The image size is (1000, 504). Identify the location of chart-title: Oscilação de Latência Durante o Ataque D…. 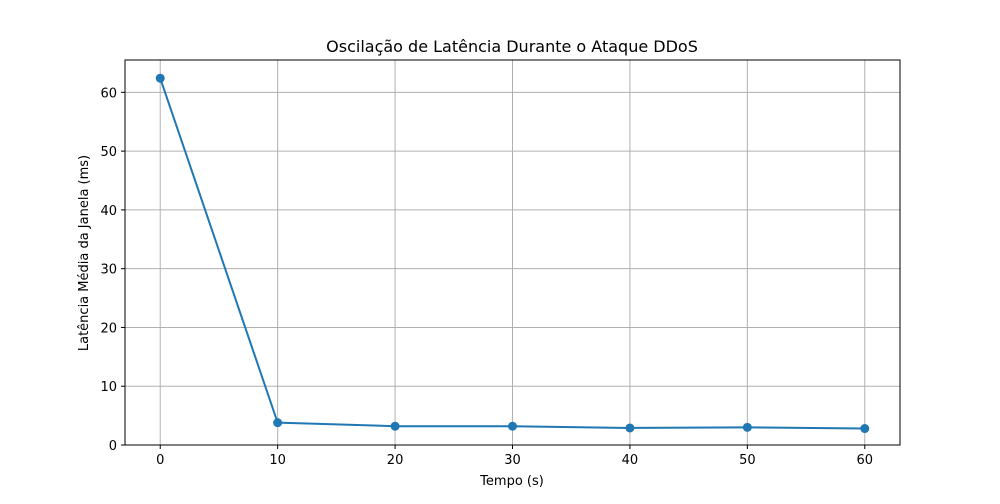
(512, 46).